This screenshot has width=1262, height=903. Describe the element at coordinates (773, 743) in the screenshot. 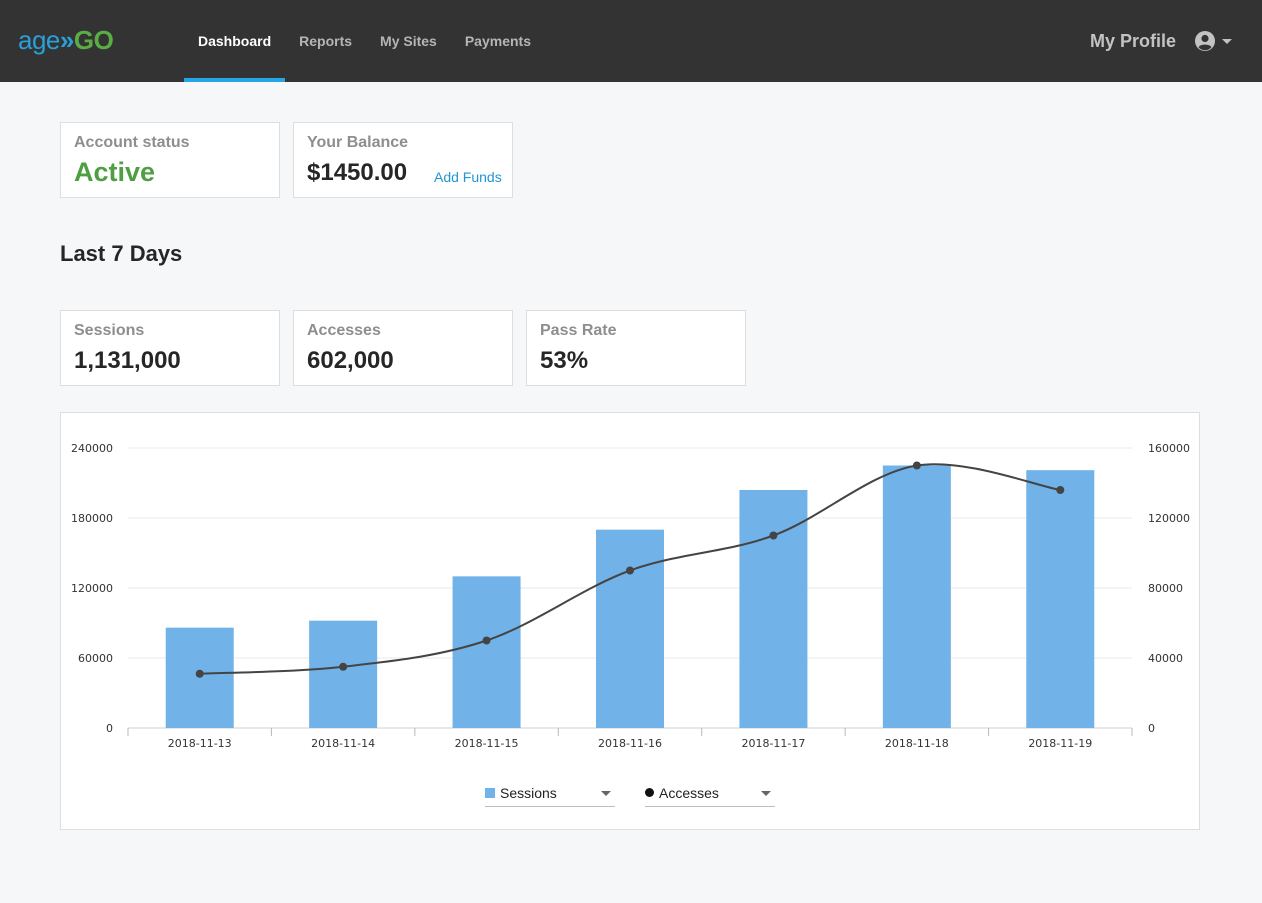

I see `x-tick-label: 2018-11-17` at that location.